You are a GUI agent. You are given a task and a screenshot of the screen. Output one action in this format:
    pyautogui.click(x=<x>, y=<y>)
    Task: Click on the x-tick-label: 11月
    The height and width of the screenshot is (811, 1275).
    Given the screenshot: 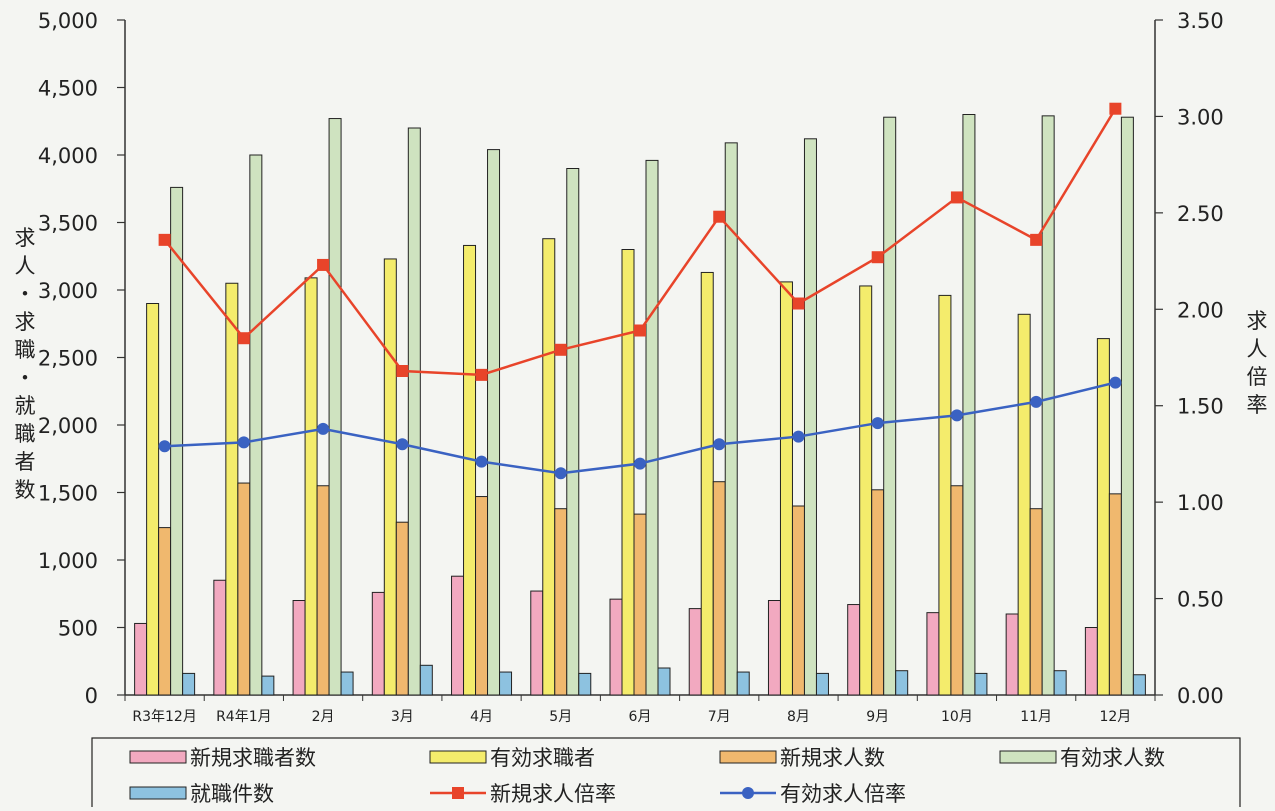 What is the action you would take?
    pyautogui.click(x=1036, y=717)
    